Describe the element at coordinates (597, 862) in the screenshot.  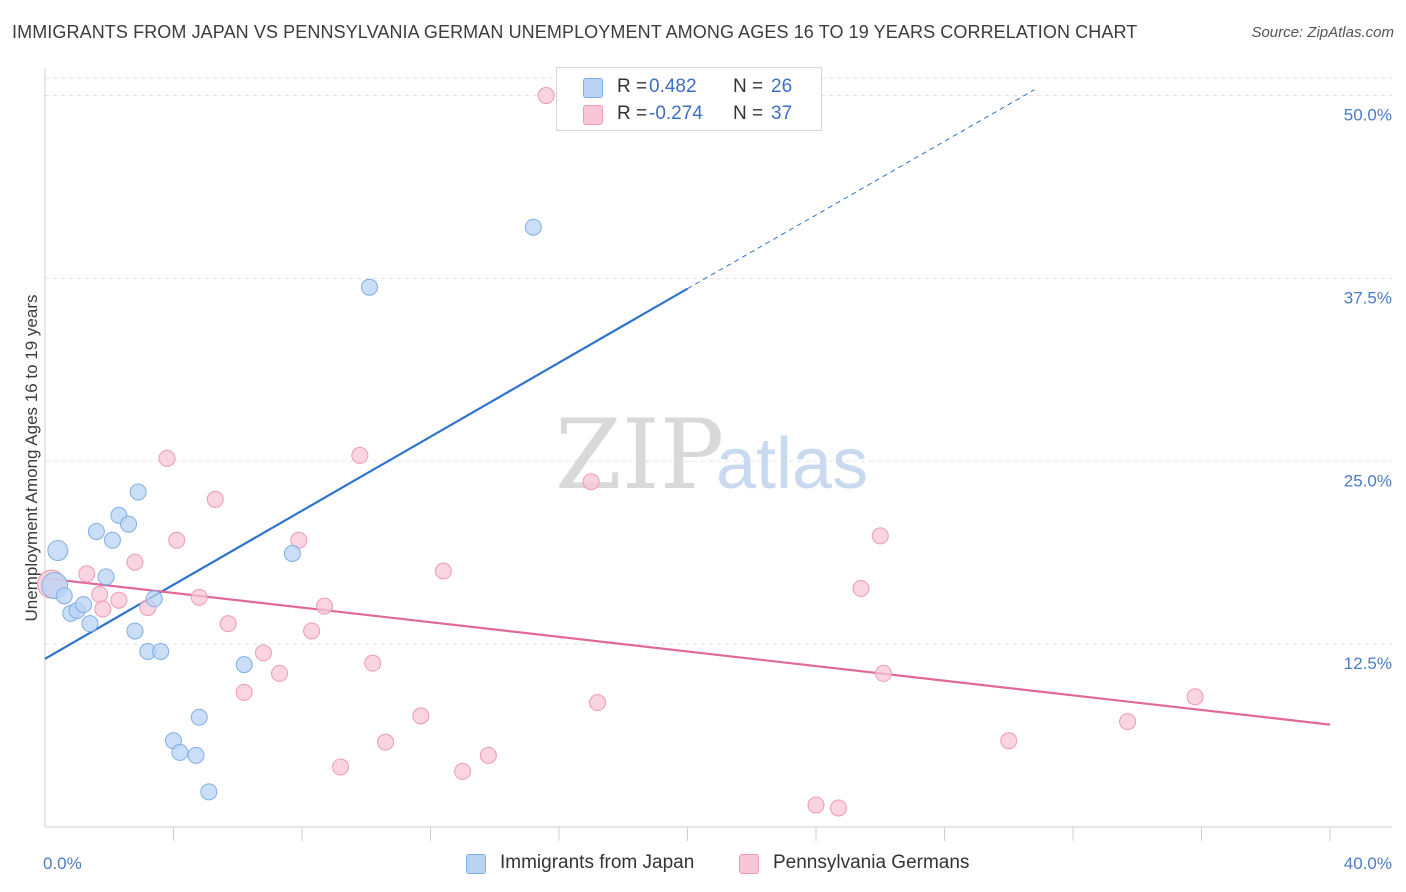
I see `bottom-legend-label-japan: Immigrants from Japan` at that location.